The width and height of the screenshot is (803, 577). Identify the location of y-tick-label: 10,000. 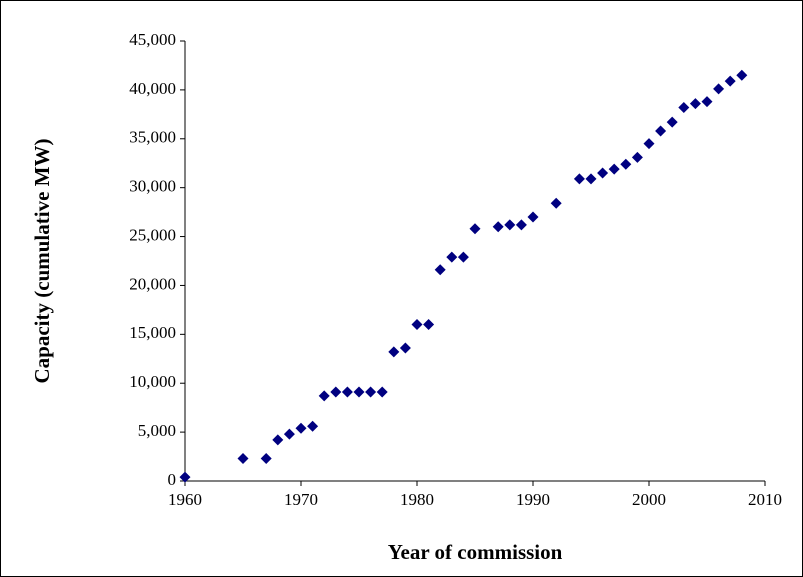
(152, 381).